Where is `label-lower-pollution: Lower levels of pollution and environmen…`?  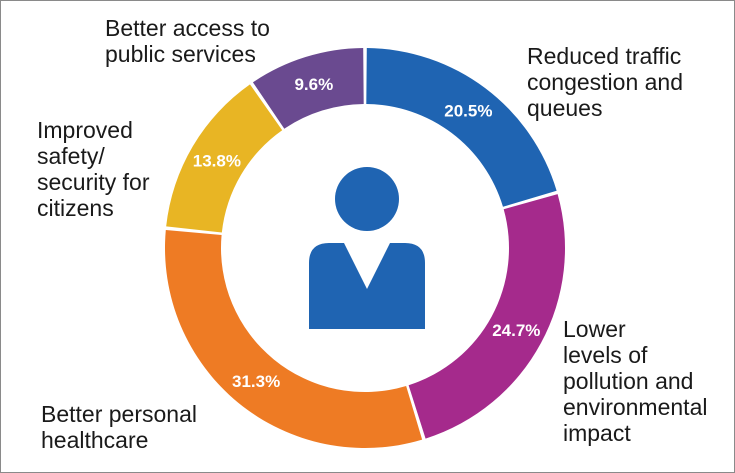 label-lower-pollution: Lower levels of pollution and environmen… is located at coordinates (635, 381).